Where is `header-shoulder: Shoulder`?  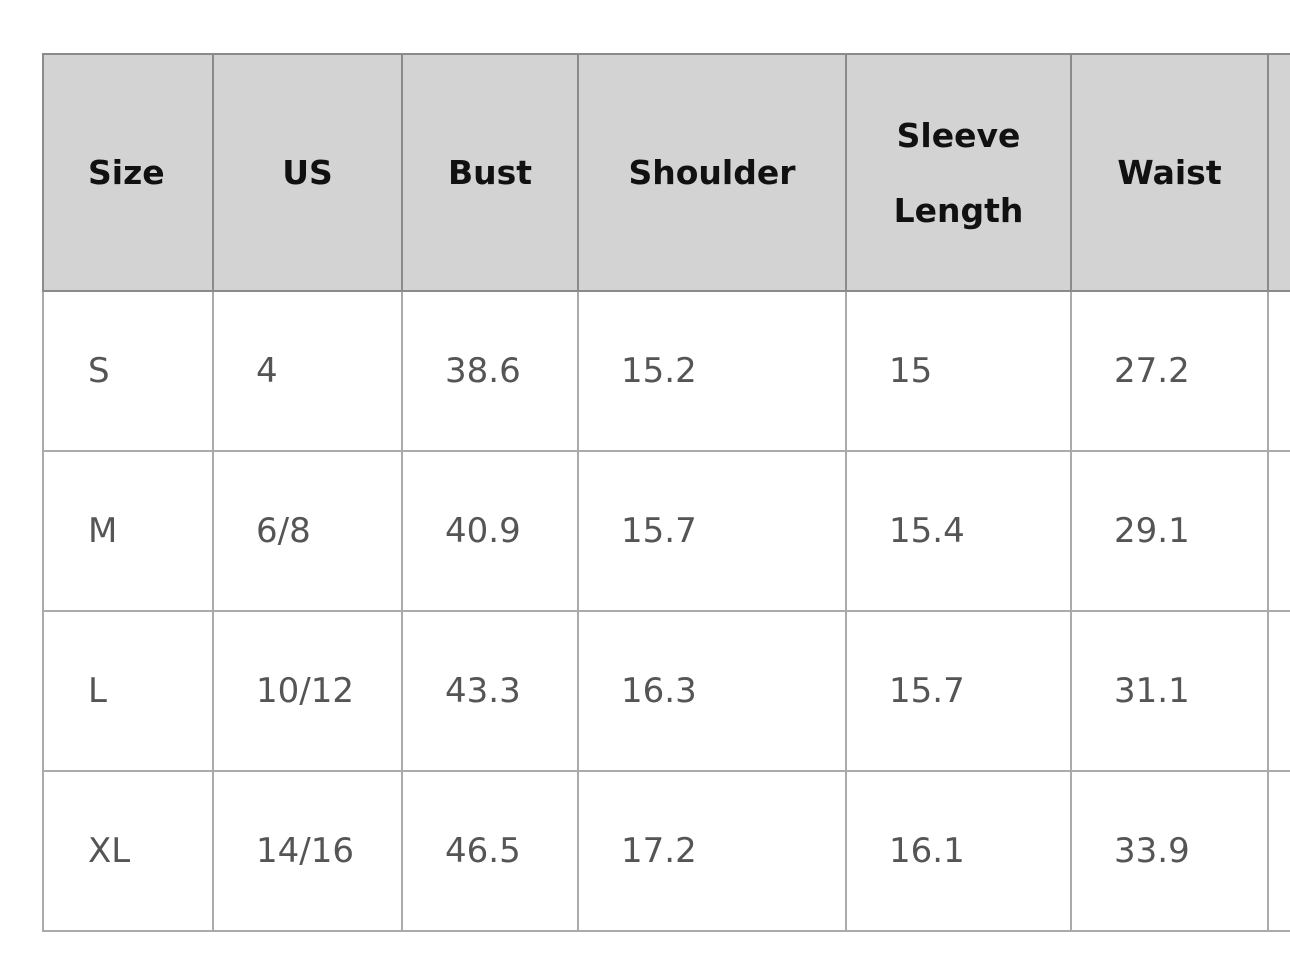 header-shoulder: Shoulder is located at coordinates (712, 172).